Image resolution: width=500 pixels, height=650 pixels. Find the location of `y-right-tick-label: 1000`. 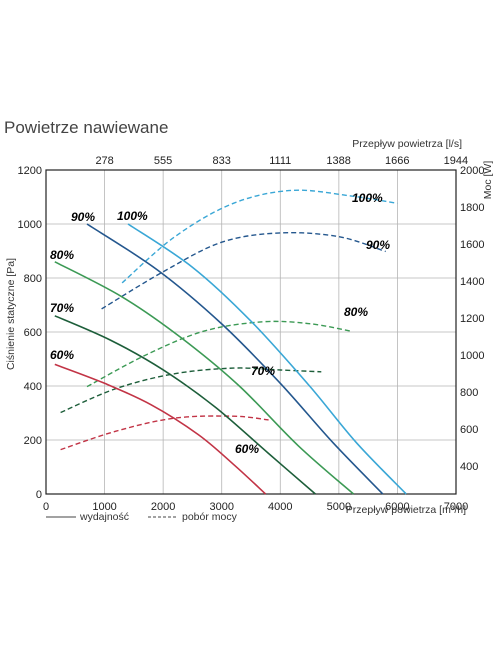

y-right-tick-label: 1000 is located at coordinates (472, 356).